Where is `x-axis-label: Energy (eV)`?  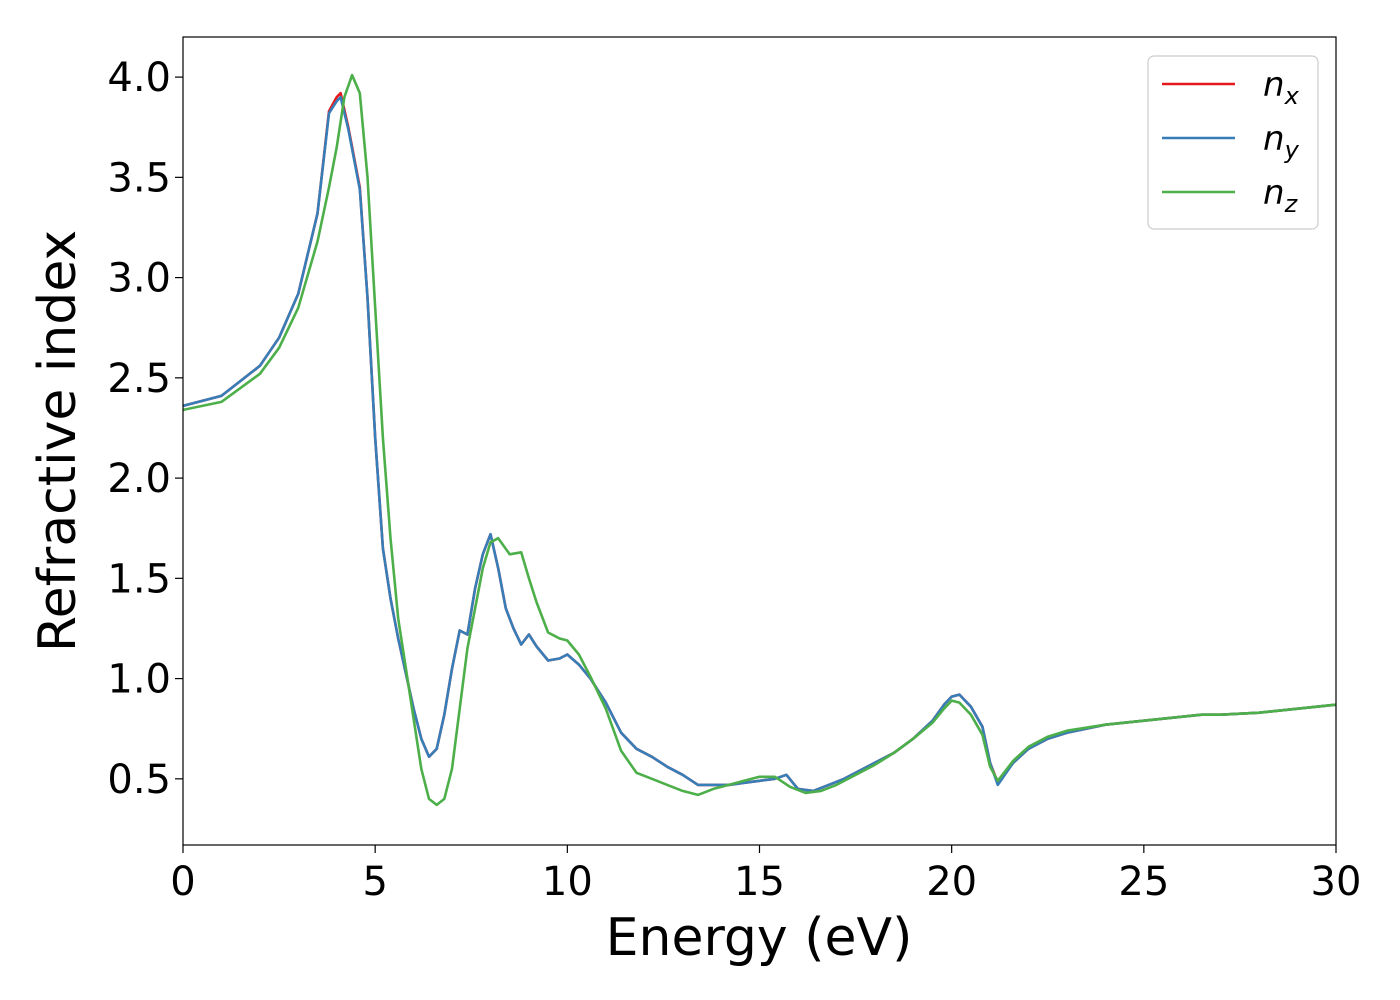 x-axis-label: Energy (eV) is located at coordinates (759, 938).